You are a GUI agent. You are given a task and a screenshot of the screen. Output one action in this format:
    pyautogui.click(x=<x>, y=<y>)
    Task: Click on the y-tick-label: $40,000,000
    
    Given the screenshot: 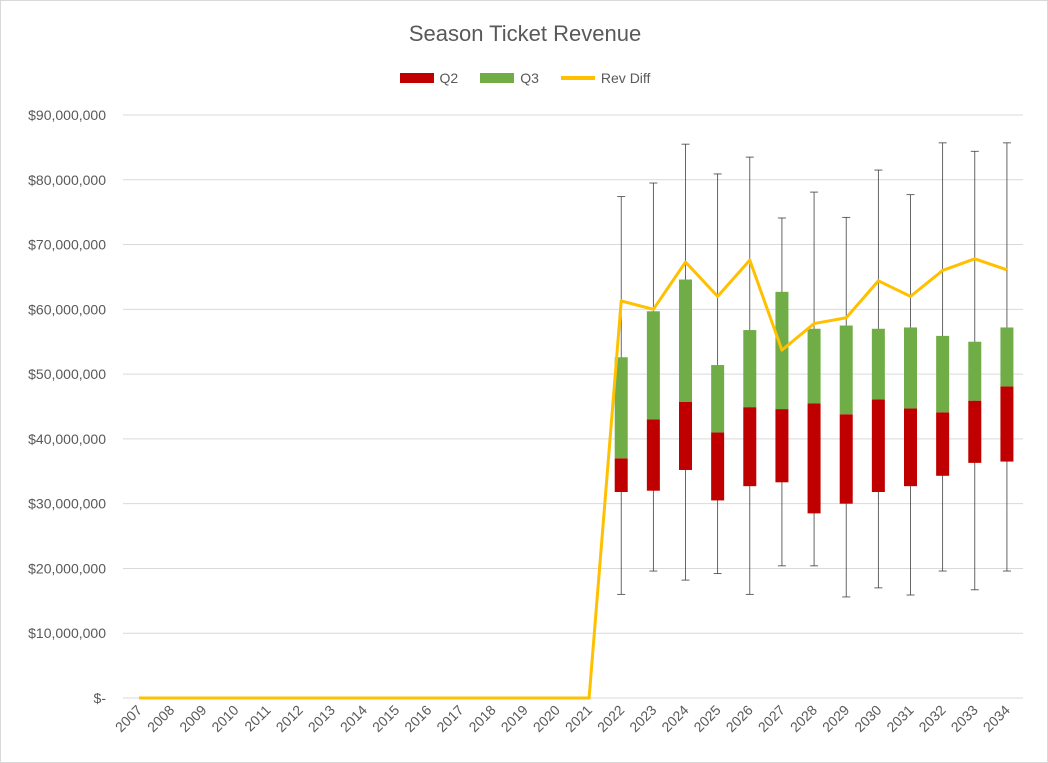 What is the action you would take?
    pyautogui.click(x=67, y=439)
    